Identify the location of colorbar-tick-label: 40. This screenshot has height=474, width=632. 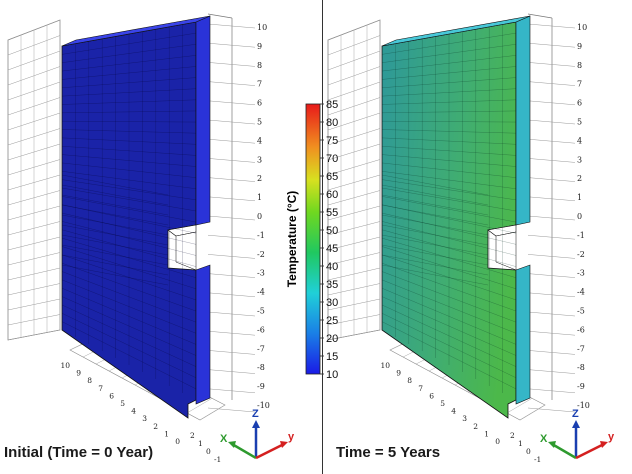
(332, 267).